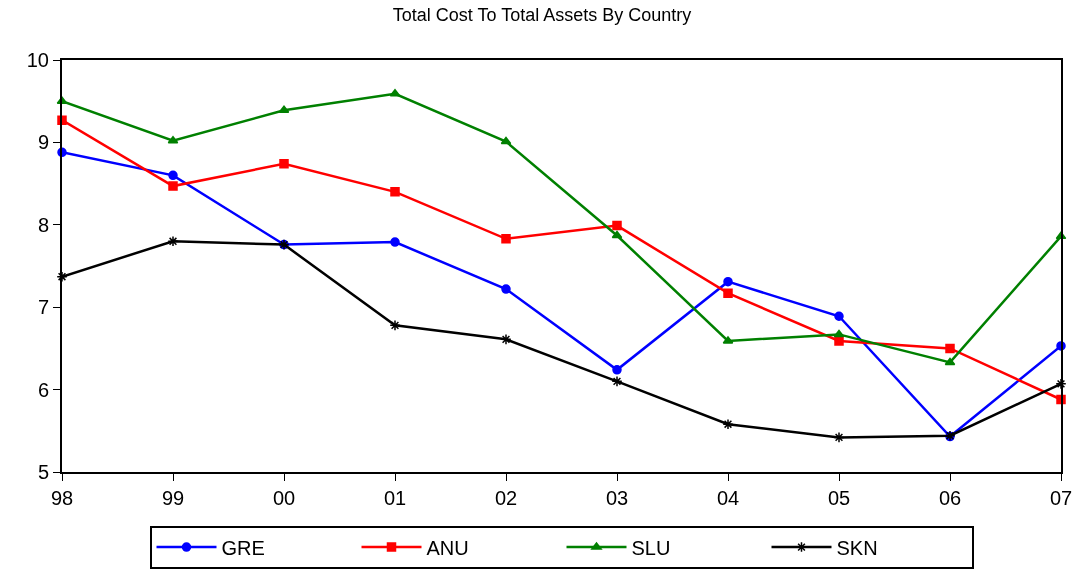 This screenshot has height=580, width=1084. Describe the element at coordinates (243, 547) in the screenshot. I see `legend-label: GRE` at that location.